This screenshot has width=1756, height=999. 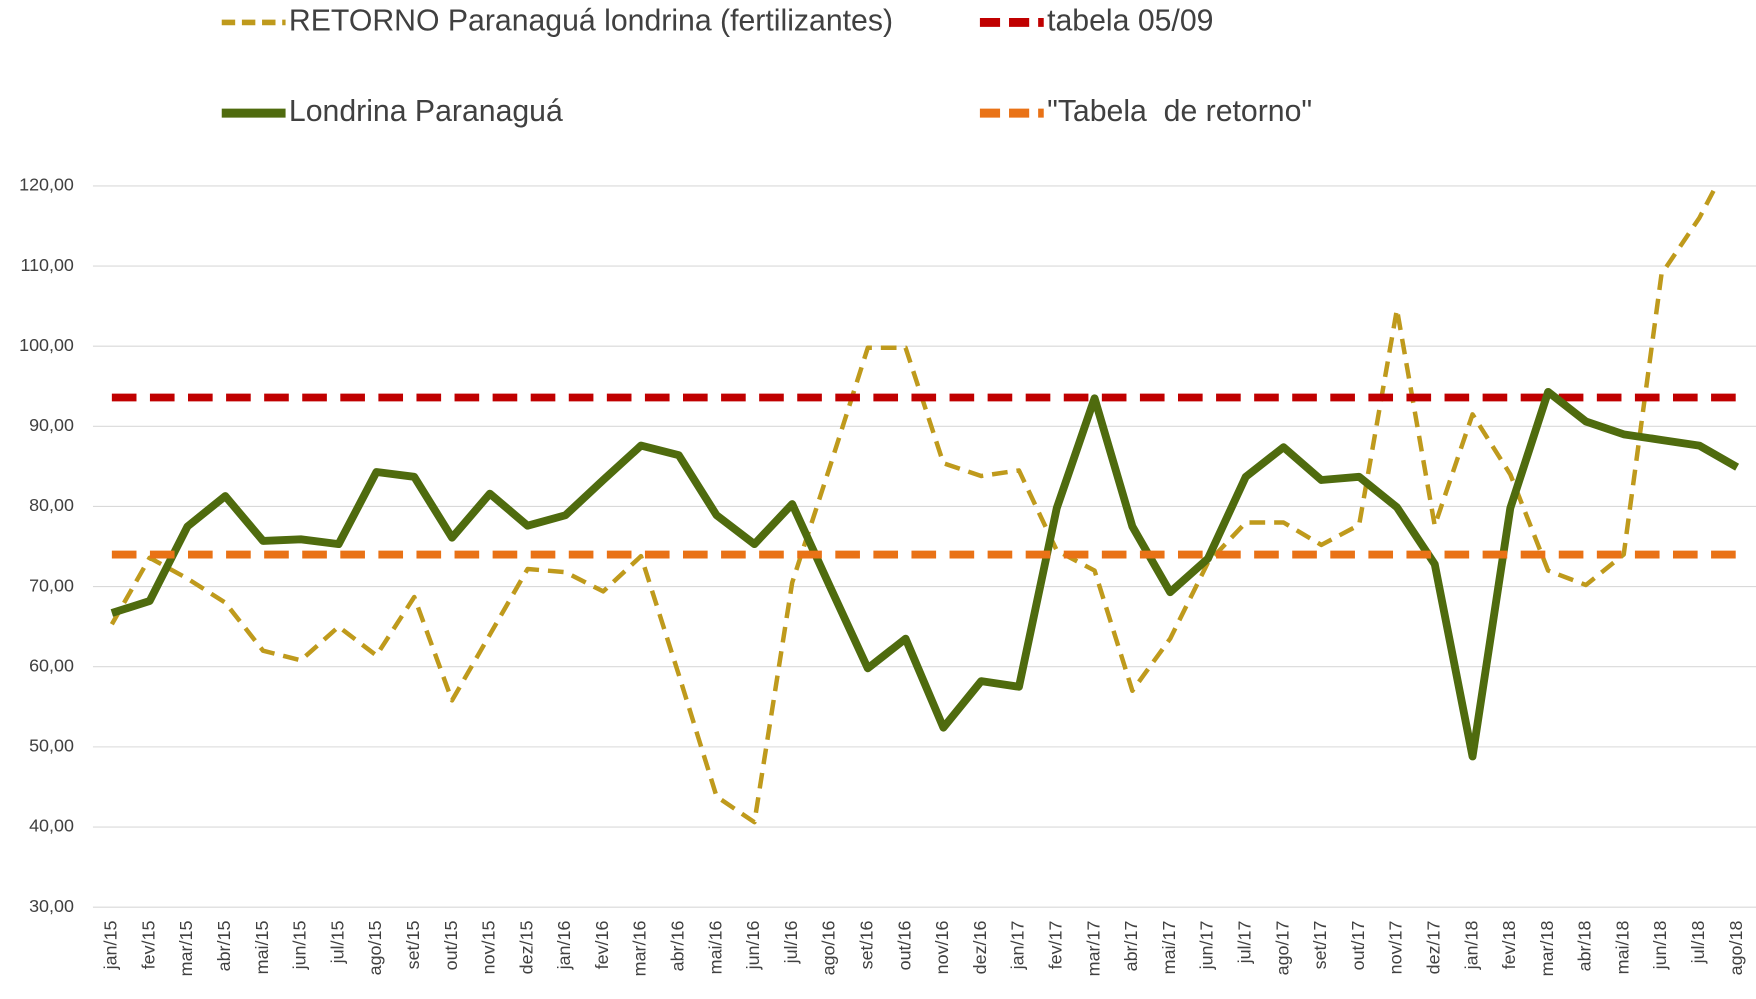 I want to click on x-tick-label: jul/18, so click(x=1698, y=943).